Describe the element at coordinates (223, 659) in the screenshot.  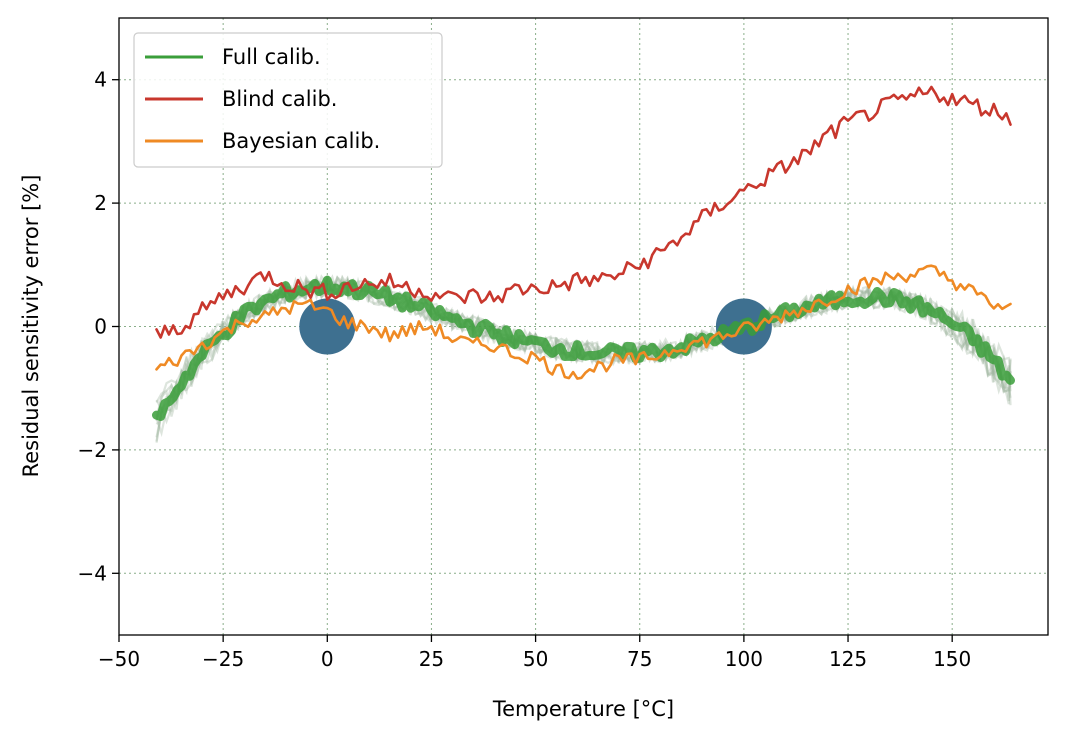
I see `x-tick-label: −25` at that location.